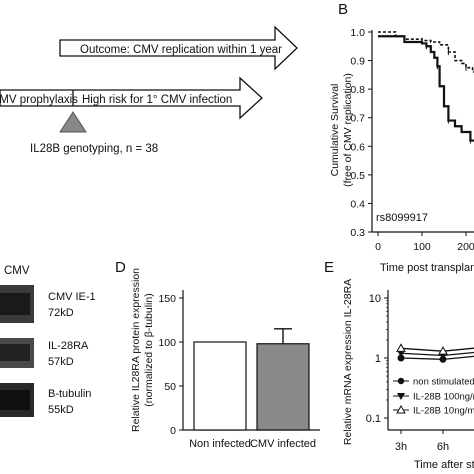 The width and height of the screenshot is (474, 474). I want to click on panel-b-y-tick-label: 0.5, so click(357, 176).